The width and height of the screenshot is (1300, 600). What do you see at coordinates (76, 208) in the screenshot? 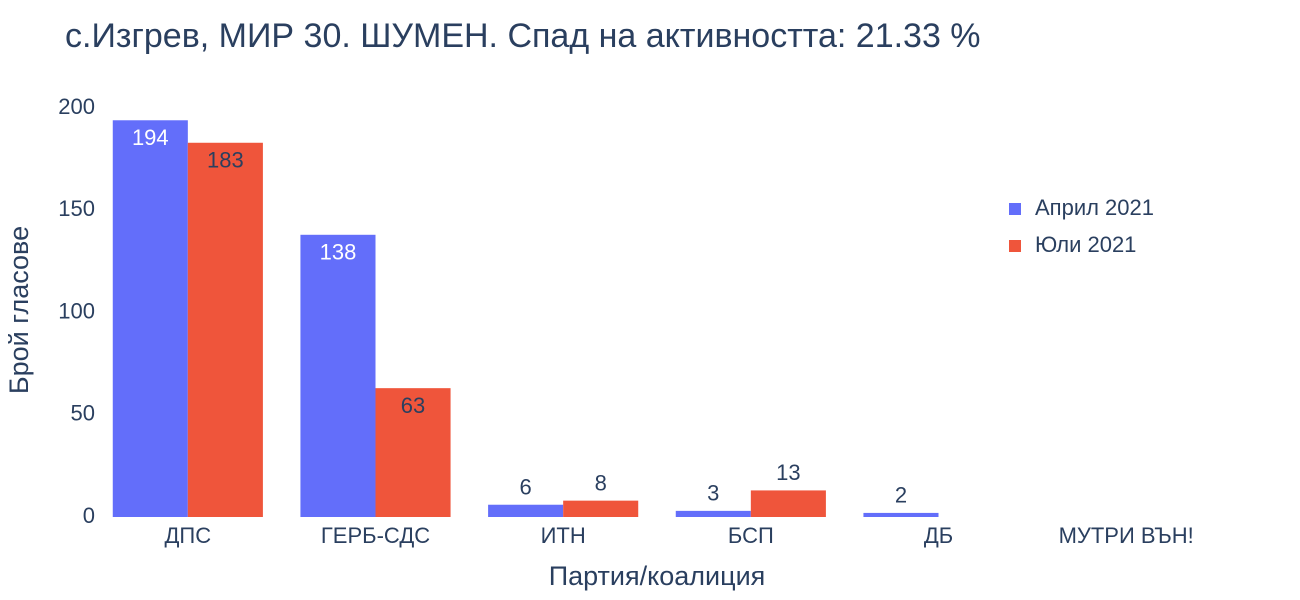
I see `y-tick-label: 150` at bounding box center [76, 208].